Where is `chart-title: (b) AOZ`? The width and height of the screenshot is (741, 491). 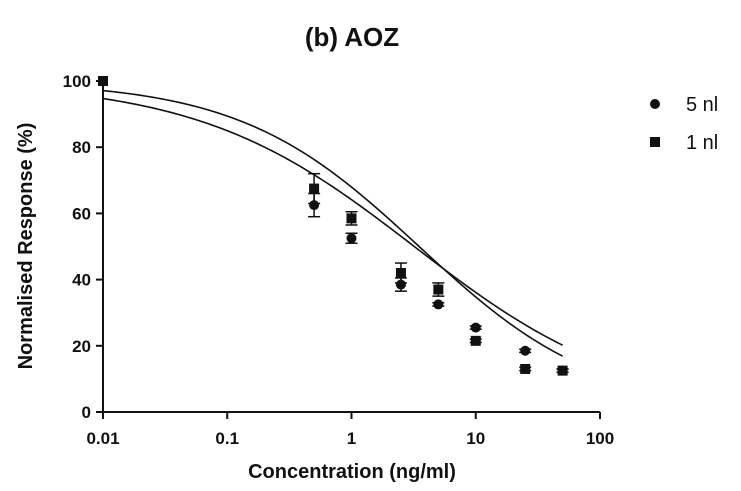 chart-title: (b) AOZ is located at coordinates (352, 37).